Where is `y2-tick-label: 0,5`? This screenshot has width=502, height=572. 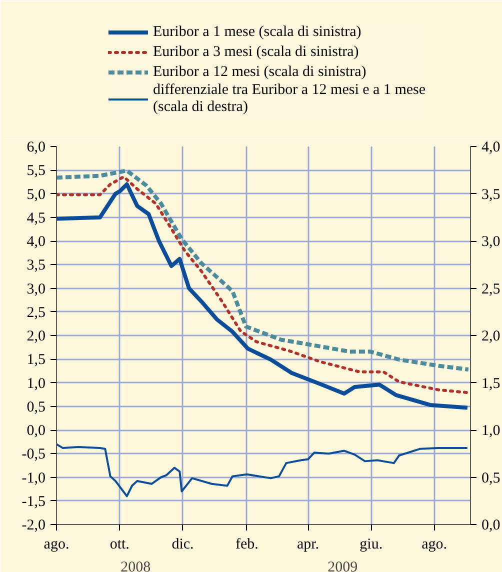
y2-tick-label: 0,5 is located at coordinates (491, 478).